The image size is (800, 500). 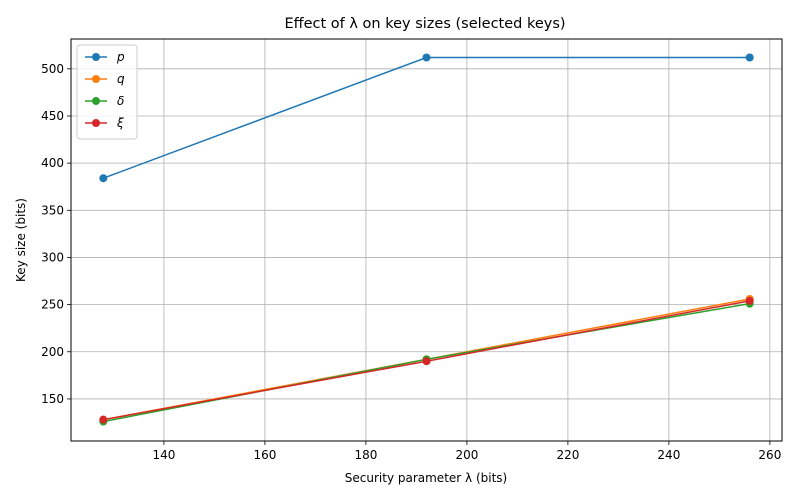 I want to click on y-tick-label: 400, so click(x=52, y=163).